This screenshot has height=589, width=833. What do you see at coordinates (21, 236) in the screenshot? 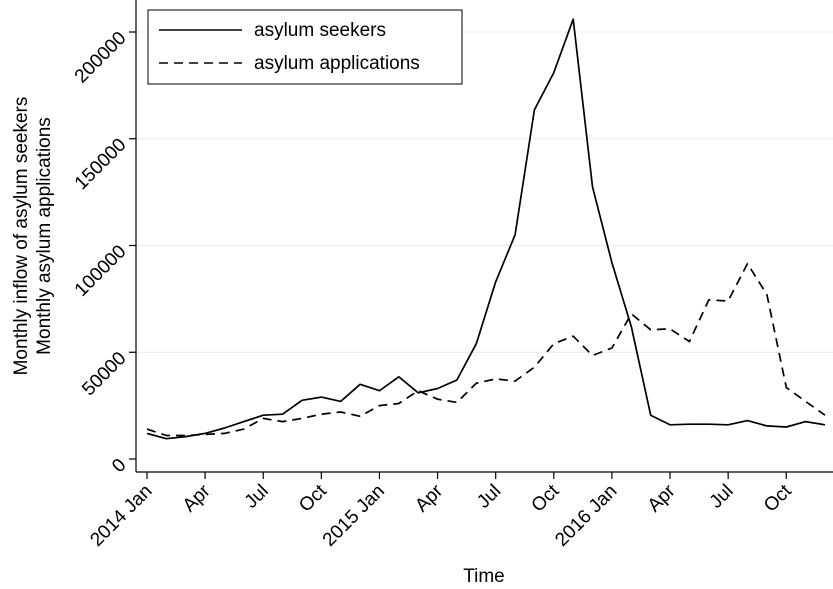
I see `y-axis-title-line-1: Monthly inflow of asylum seekers` at bounding box center [21, 236].